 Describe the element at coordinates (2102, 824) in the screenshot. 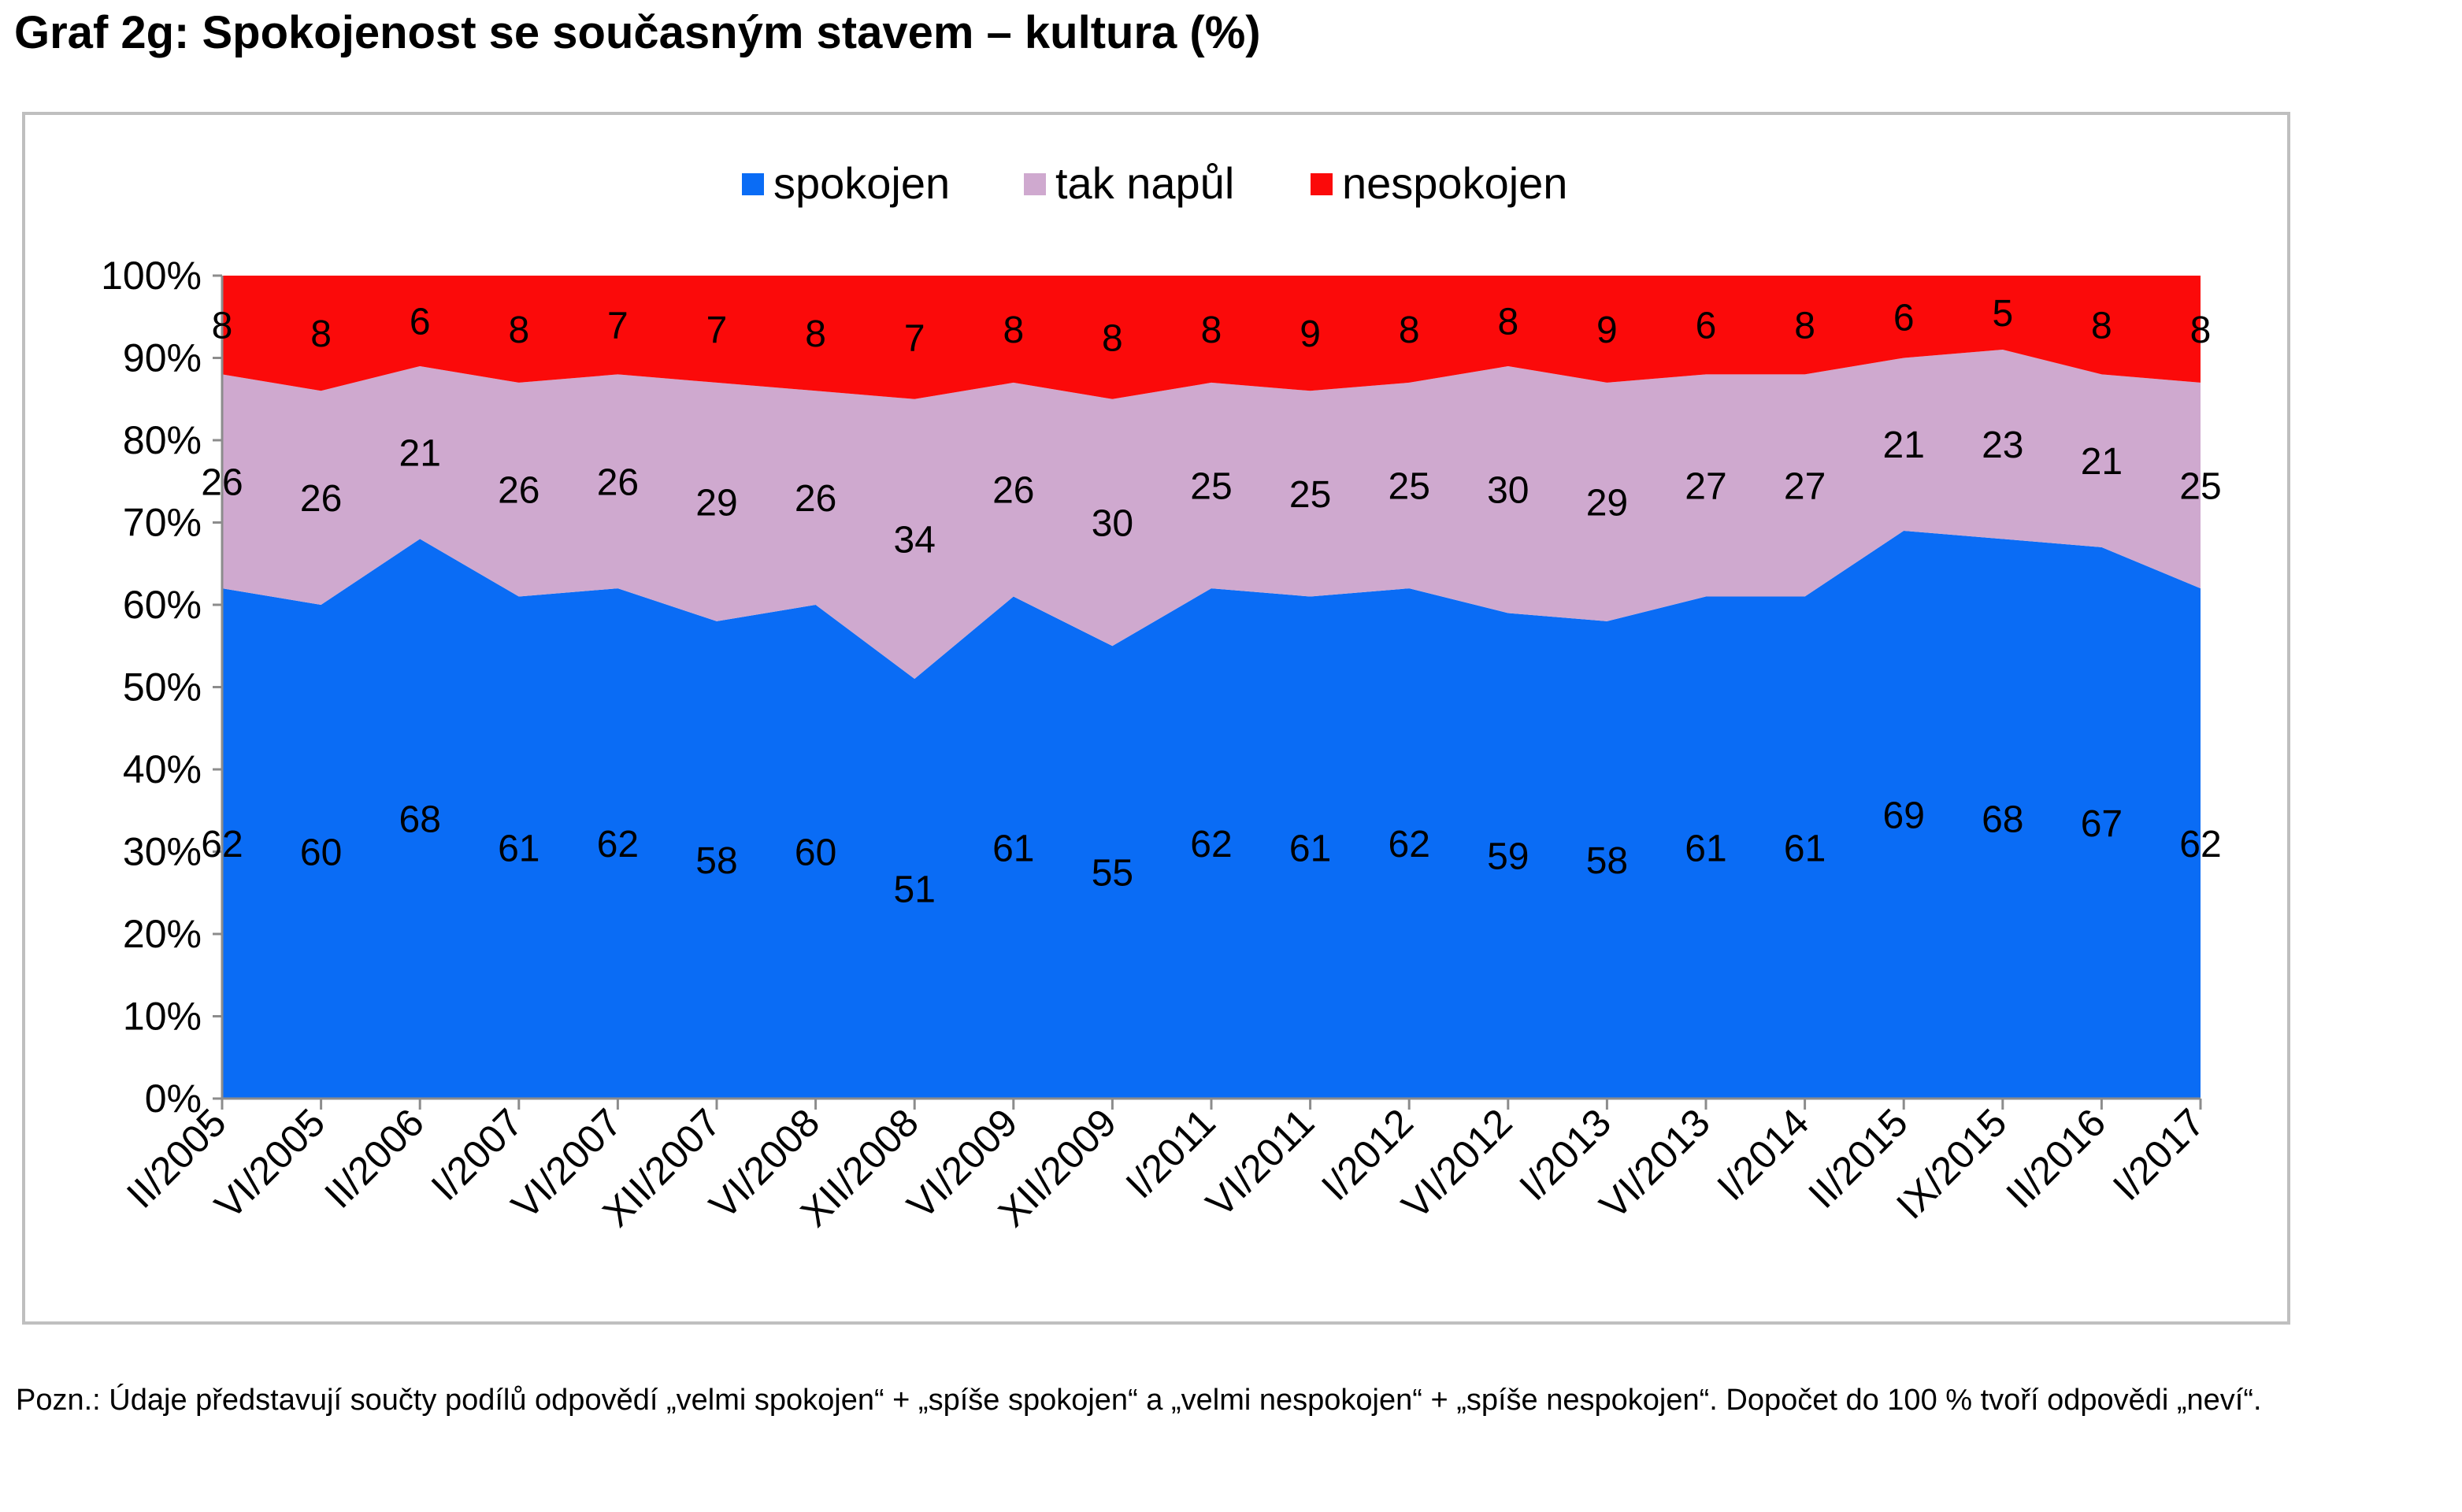

I see `data-label-spokojen: 67` at that location.